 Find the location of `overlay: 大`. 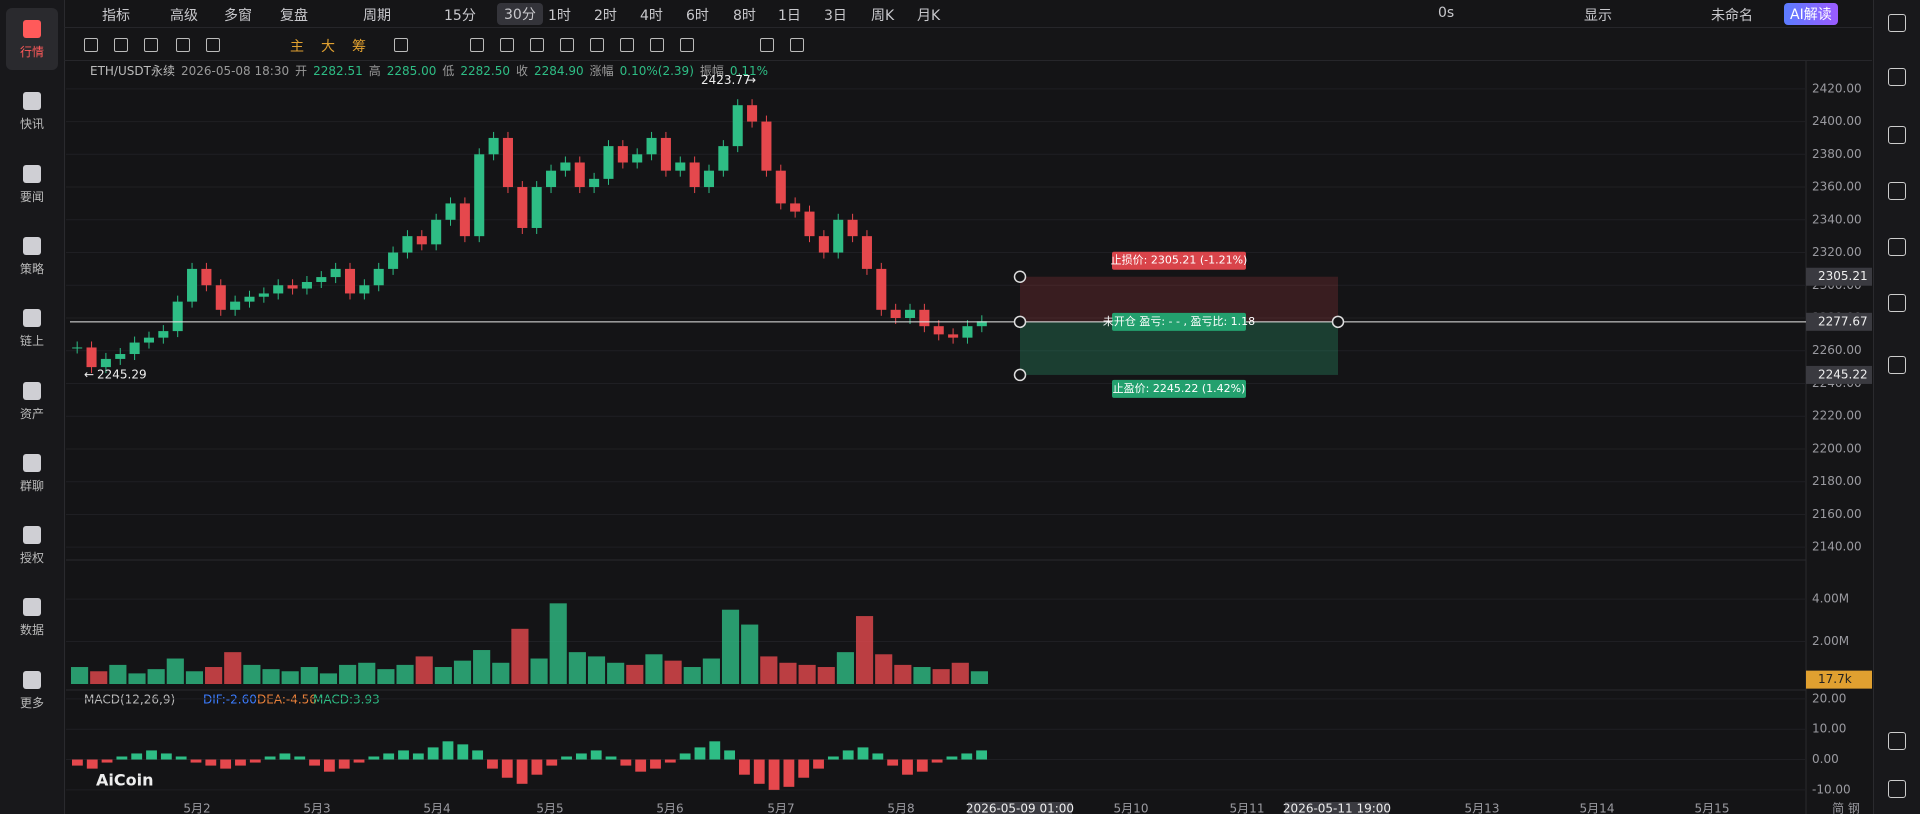

overlay: 大 is located at coordinates (328, 47).